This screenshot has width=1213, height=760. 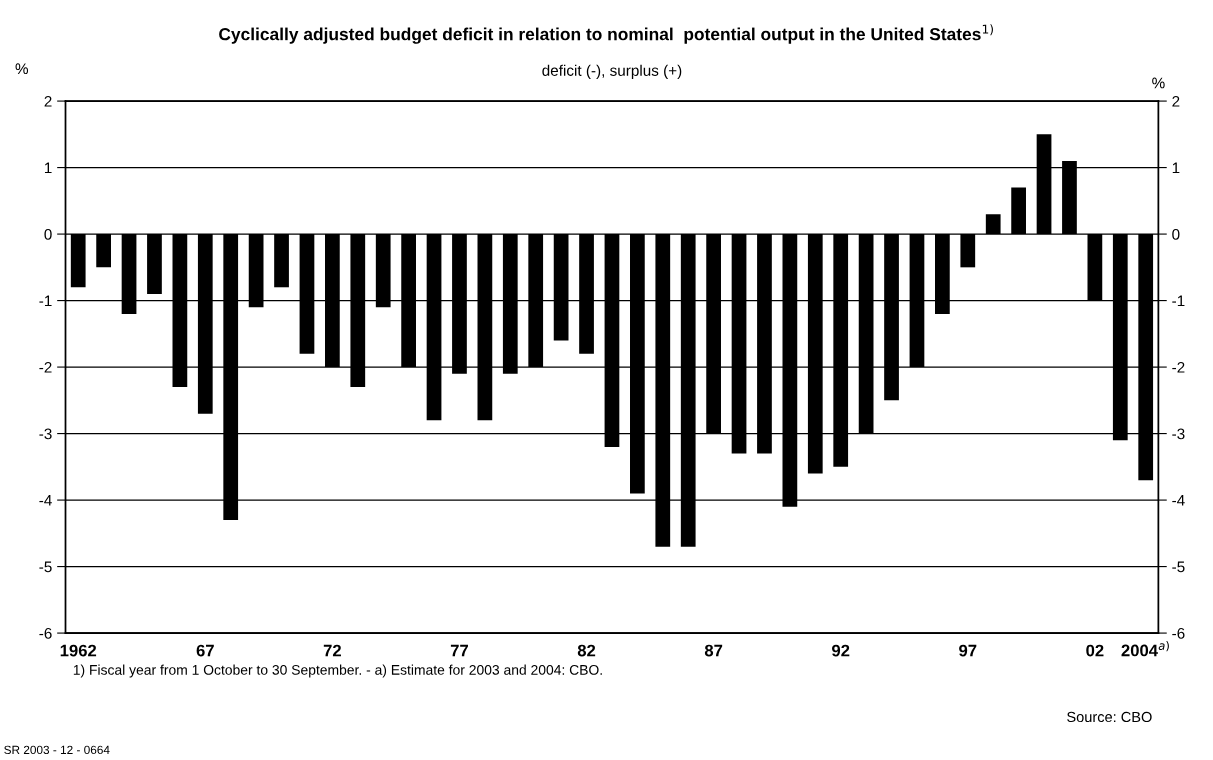 I want to click on y2-tick-label: 0, so click(x=1176, y=234).